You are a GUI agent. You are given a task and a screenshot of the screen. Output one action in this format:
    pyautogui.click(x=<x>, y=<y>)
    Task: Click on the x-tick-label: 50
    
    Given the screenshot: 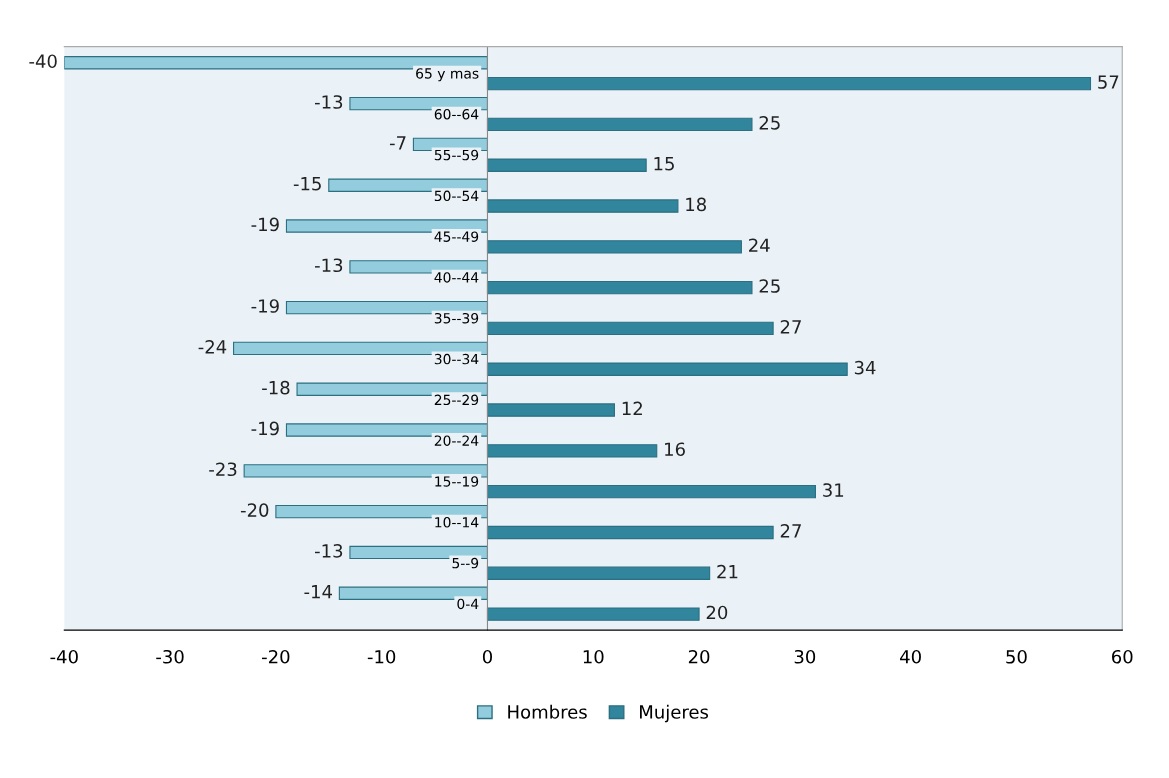 What is the action you would take?
    pyautogui.click(x=1016, y=656)
    